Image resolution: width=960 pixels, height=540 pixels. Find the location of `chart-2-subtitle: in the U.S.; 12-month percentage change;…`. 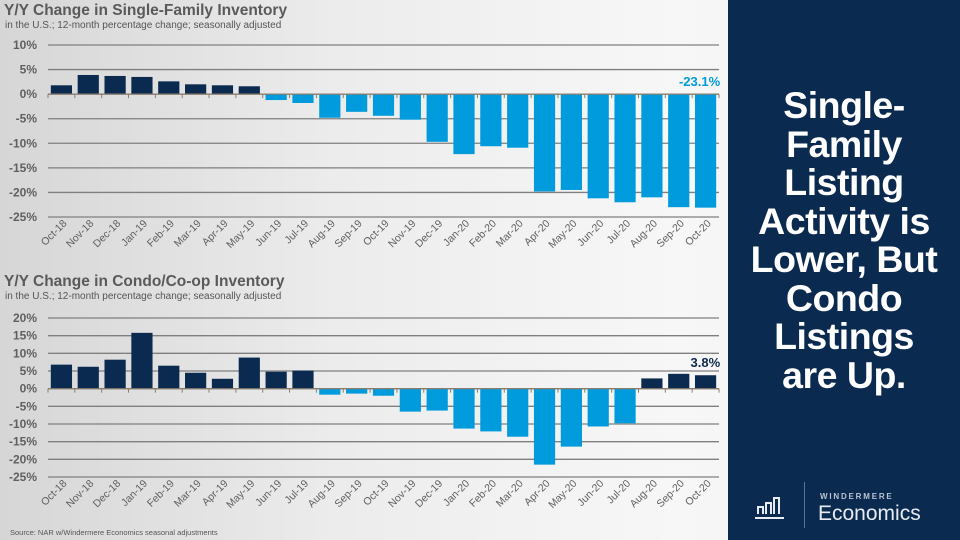

chart-2-subtitle: in the U.S.; 12-month percentage change;… is located at coordinates (143, 296).